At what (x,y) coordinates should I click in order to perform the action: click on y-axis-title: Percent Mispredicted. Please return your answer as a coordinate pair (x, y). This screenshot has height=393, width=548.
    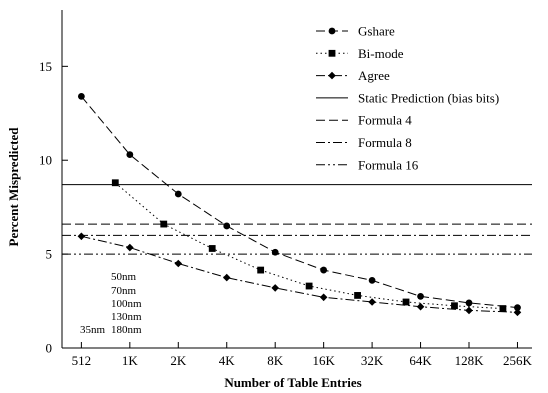
    Looking at the image, I should click on (13, 187).